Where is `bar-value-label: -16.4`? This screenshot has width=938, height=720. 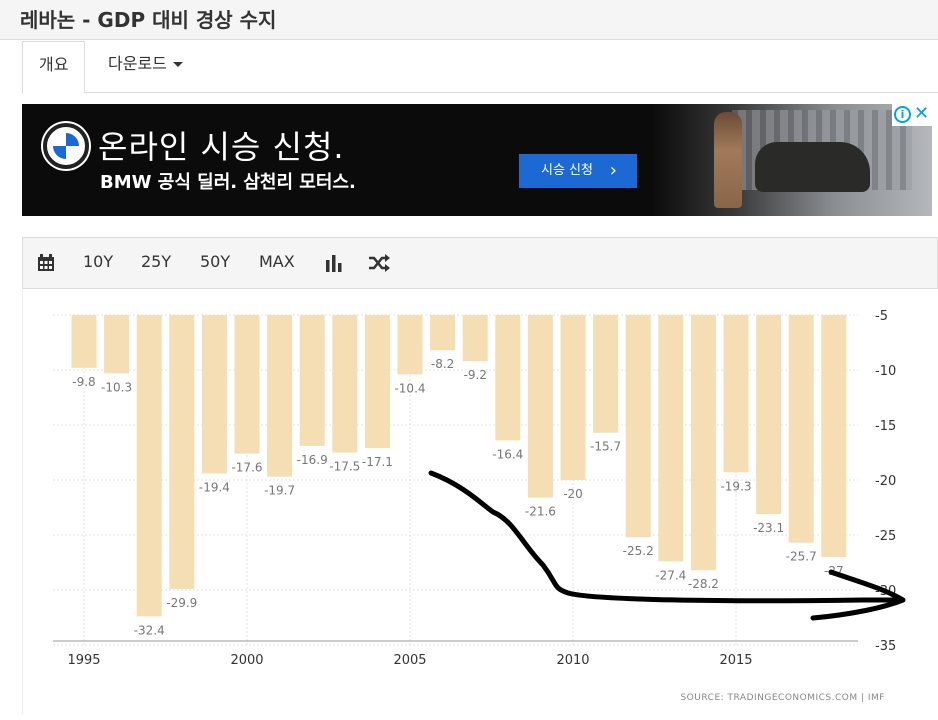
bar-value-label: -16.4 is located at coordinates (507, 454).